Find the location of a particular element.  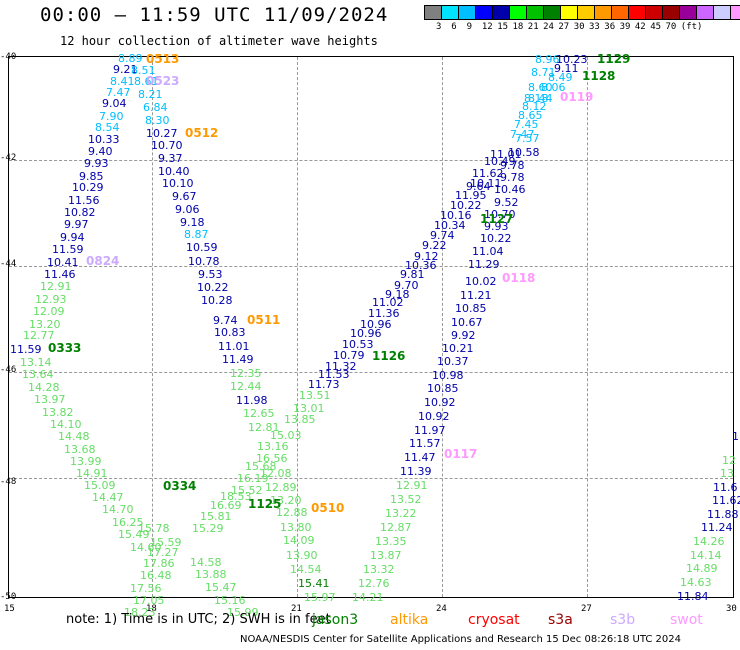

legend-label: 27 is located at coordinates (564, 27).